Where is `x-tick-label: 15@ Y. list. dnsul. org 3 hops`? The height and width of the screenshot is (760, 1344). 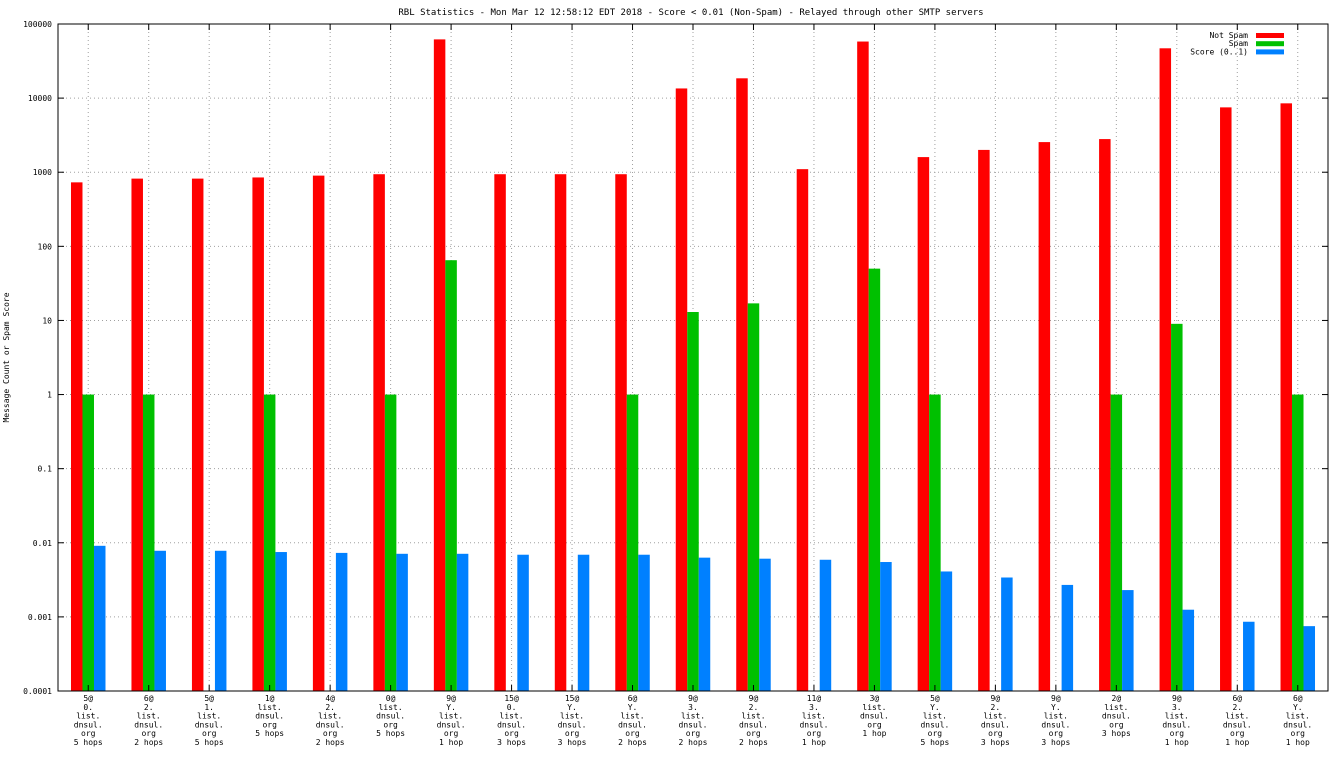
x-tick-label: 15@ Y. list. dnsul. org 3 hops is located at coordinates (572, 720).